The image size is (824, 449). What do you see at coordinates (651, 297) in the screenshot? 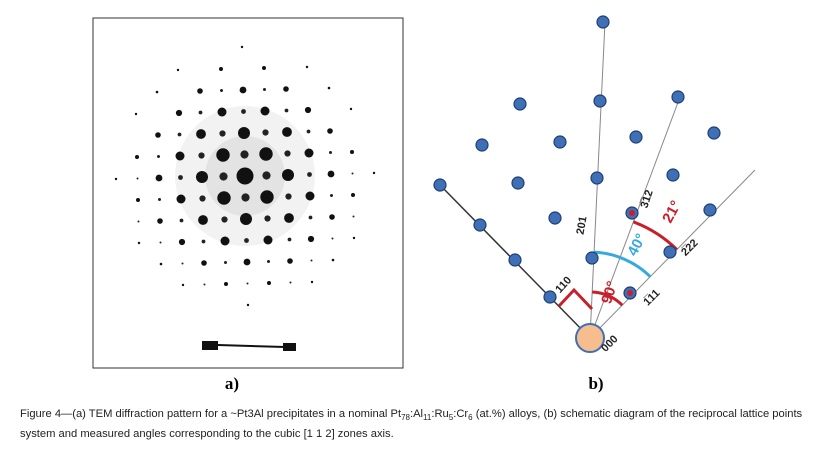
I see `spot-label: 1̅11` at bounding box center [651, 297].